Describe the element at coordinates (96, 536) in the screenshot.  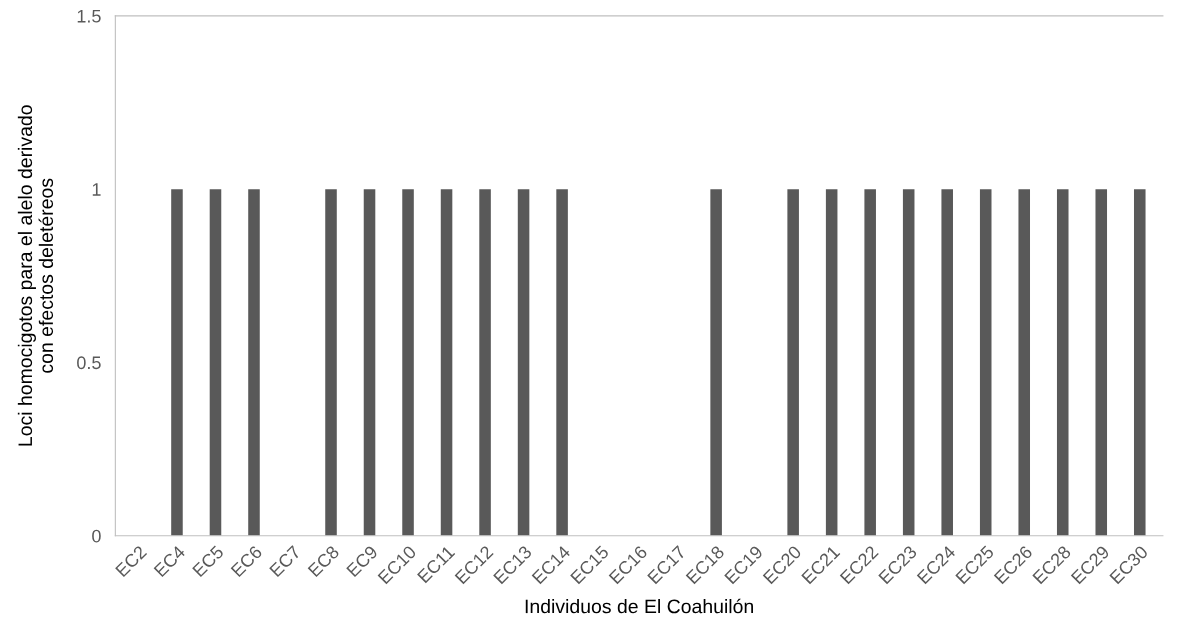
I see `y-tick-label: 0` at that location.